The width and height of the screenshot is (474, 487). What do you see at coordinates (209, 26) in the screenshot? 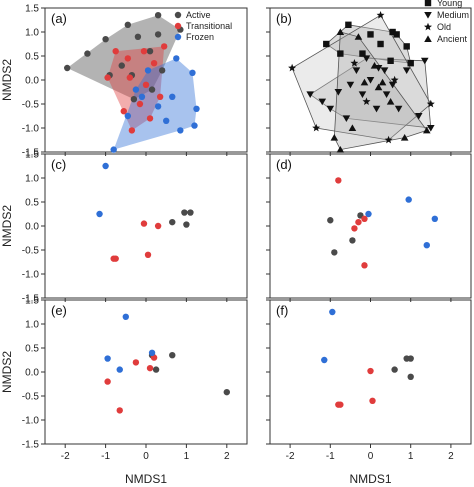
I see `legend-label: Transitional` at bounding box center [209, 26].